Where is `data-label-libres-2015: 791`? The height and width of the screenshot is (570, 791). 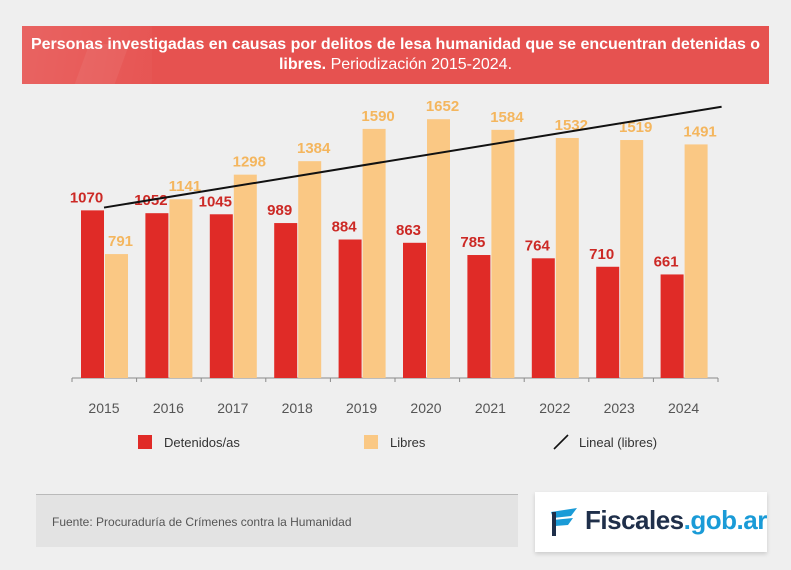 data-label-libres-2015: 791 is located at coordinates (120, 241).